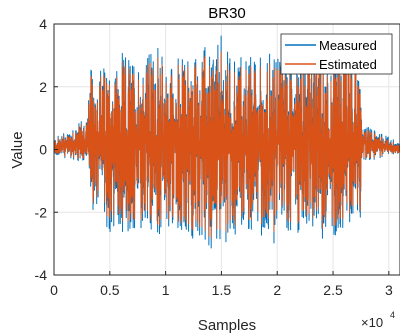 Image resolution: width=400 pixels, height=335 pixels. I want to click on y-tick-label-3: 2, so click(43, 87).